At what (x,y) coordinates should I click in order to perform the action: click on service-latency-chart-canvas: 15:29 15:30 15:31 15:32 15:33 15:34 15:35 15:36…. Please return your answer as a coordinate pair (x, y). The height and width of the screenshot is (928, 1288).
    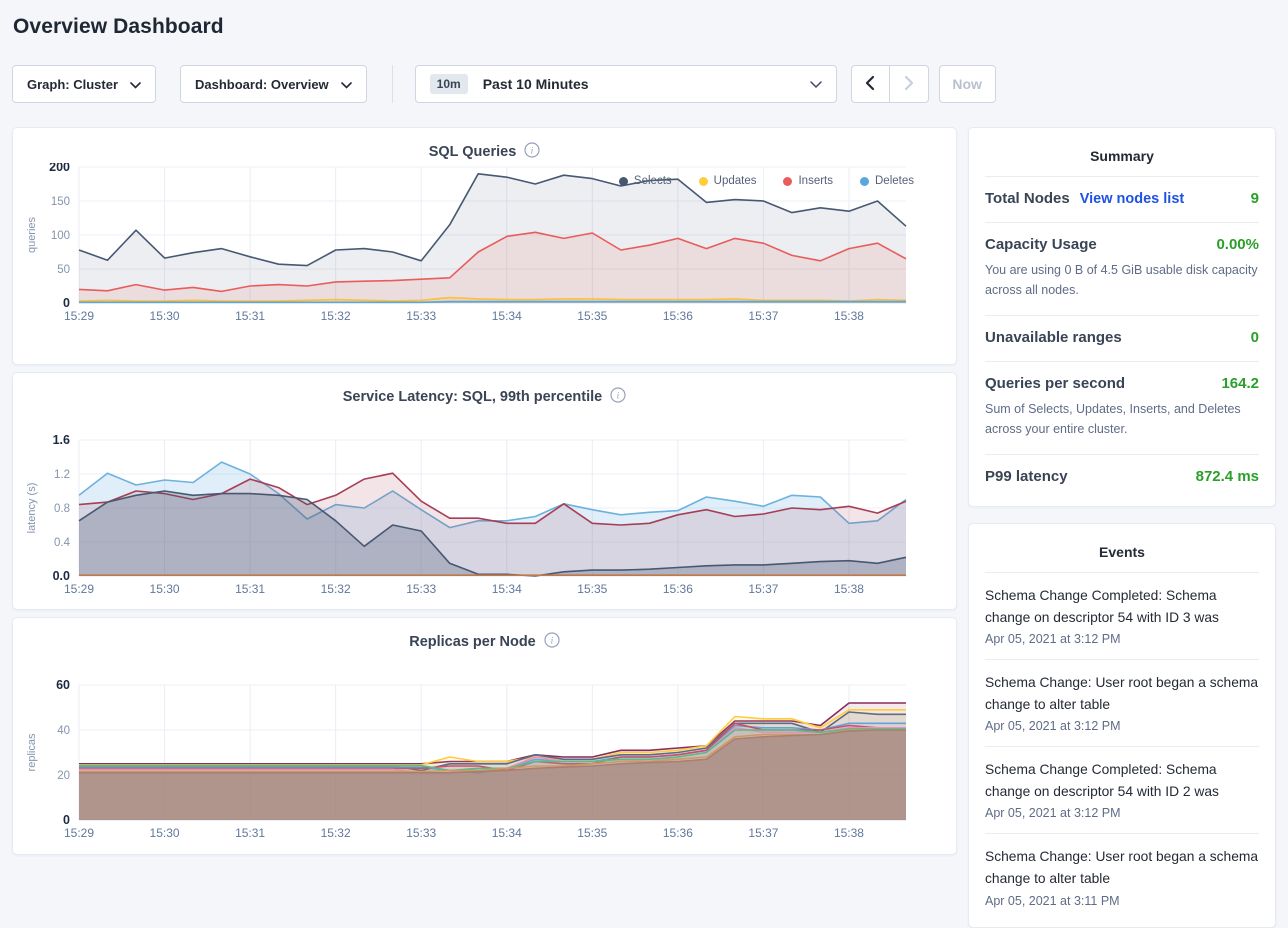
    Looking at the image, I should click on (466, 514).